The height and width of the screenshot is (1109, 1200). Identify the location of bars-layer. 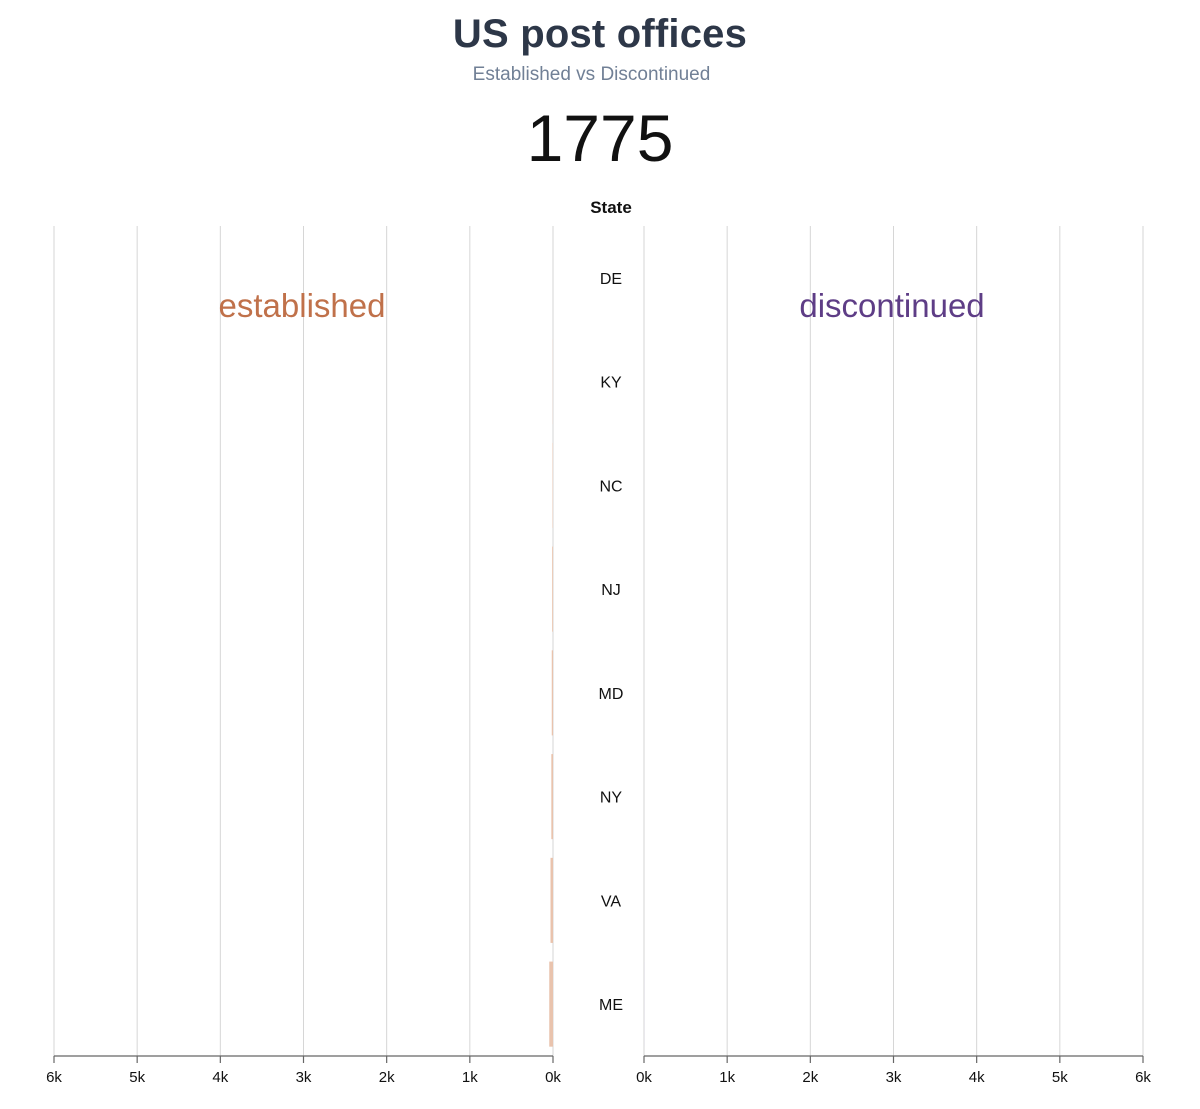
(597, 693).